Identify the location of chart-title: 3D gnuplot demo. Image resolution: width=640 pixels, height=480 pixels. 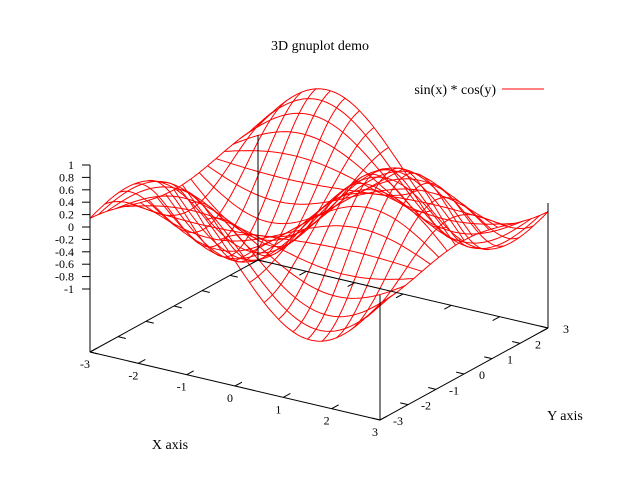
(320, 46).